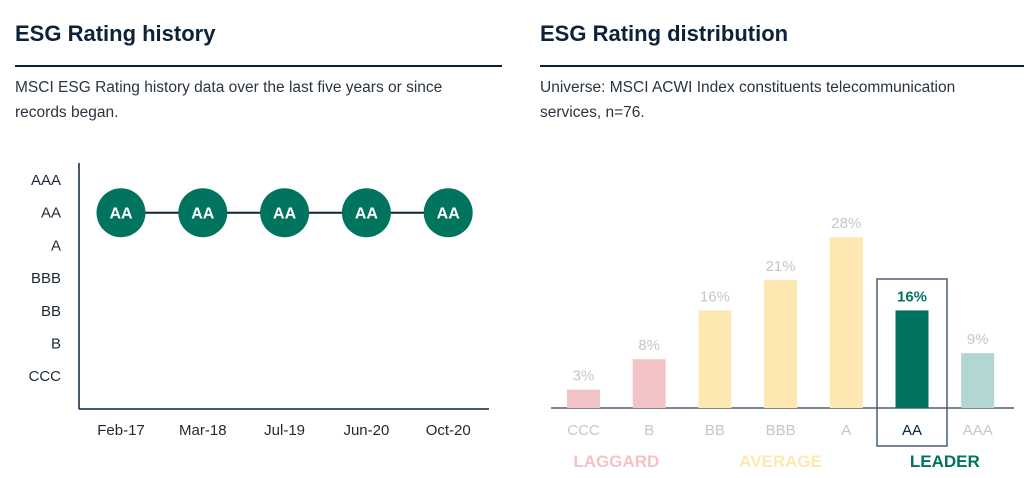  Describe the element at coordinates (846, 223) in the screenshot. I see `bar-value-label: 28%` at that location.